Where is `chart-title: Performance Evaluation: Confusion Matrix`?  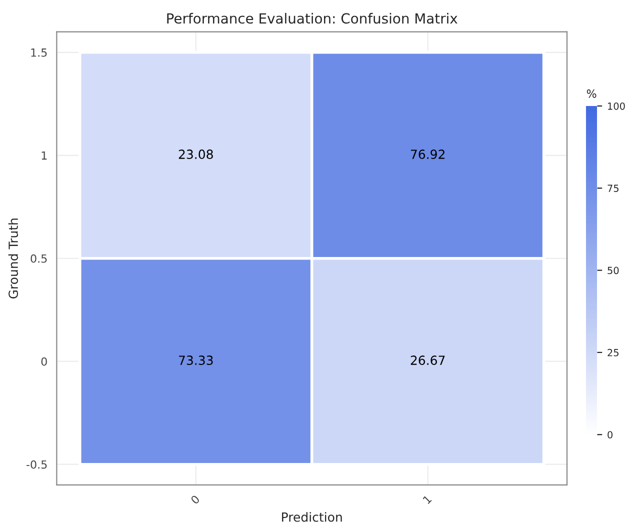
chart-title: Performance Evaluation: Confusion Matrix is located at coordinates (312, 18).